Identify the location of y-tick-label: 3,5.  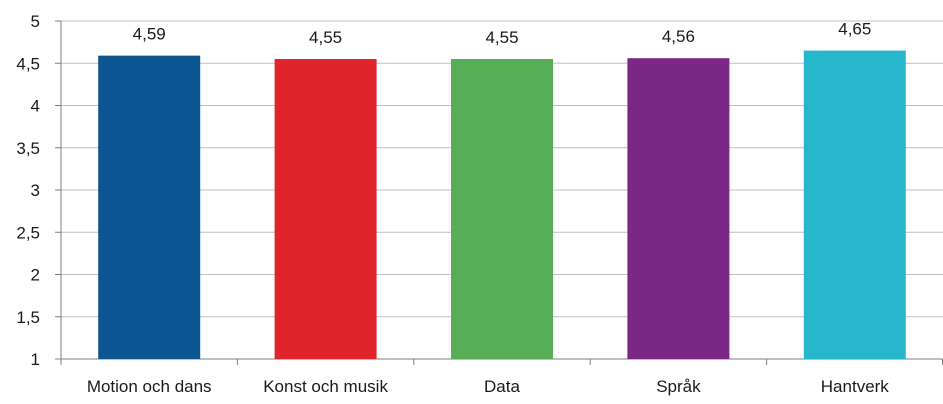
(28, 148).